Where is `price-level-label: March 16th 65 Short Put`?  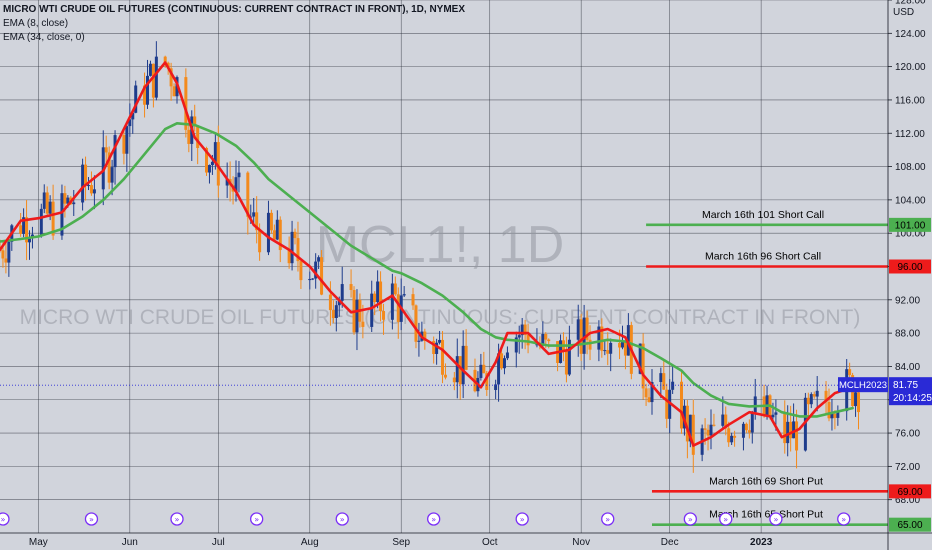 price-level-label: March 16th 65 Short Put is located at coordinates (766, 515).